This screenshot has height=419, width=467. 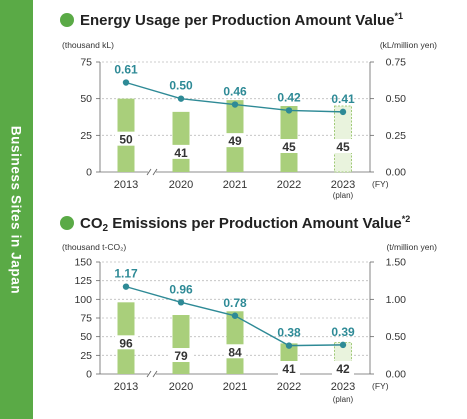 I want to click on chart2-title-text-pre: CO, so click(x=91, y=223).